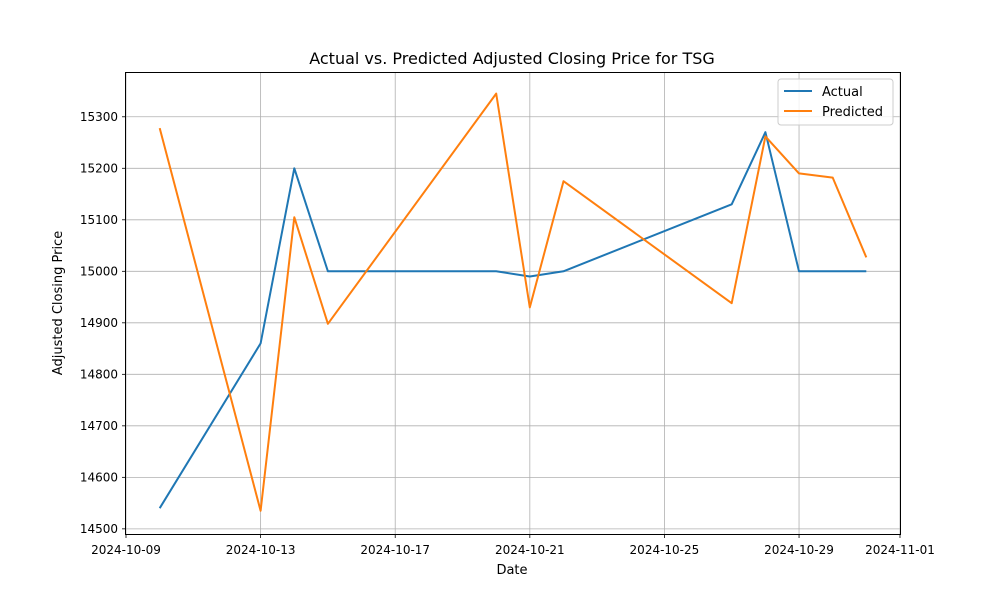 This screenshot has width=1000, height=600. Describe the element at coordinates (665, 550) in the screenshot. I see `x-tick-label: 2024-10-25` at that location.